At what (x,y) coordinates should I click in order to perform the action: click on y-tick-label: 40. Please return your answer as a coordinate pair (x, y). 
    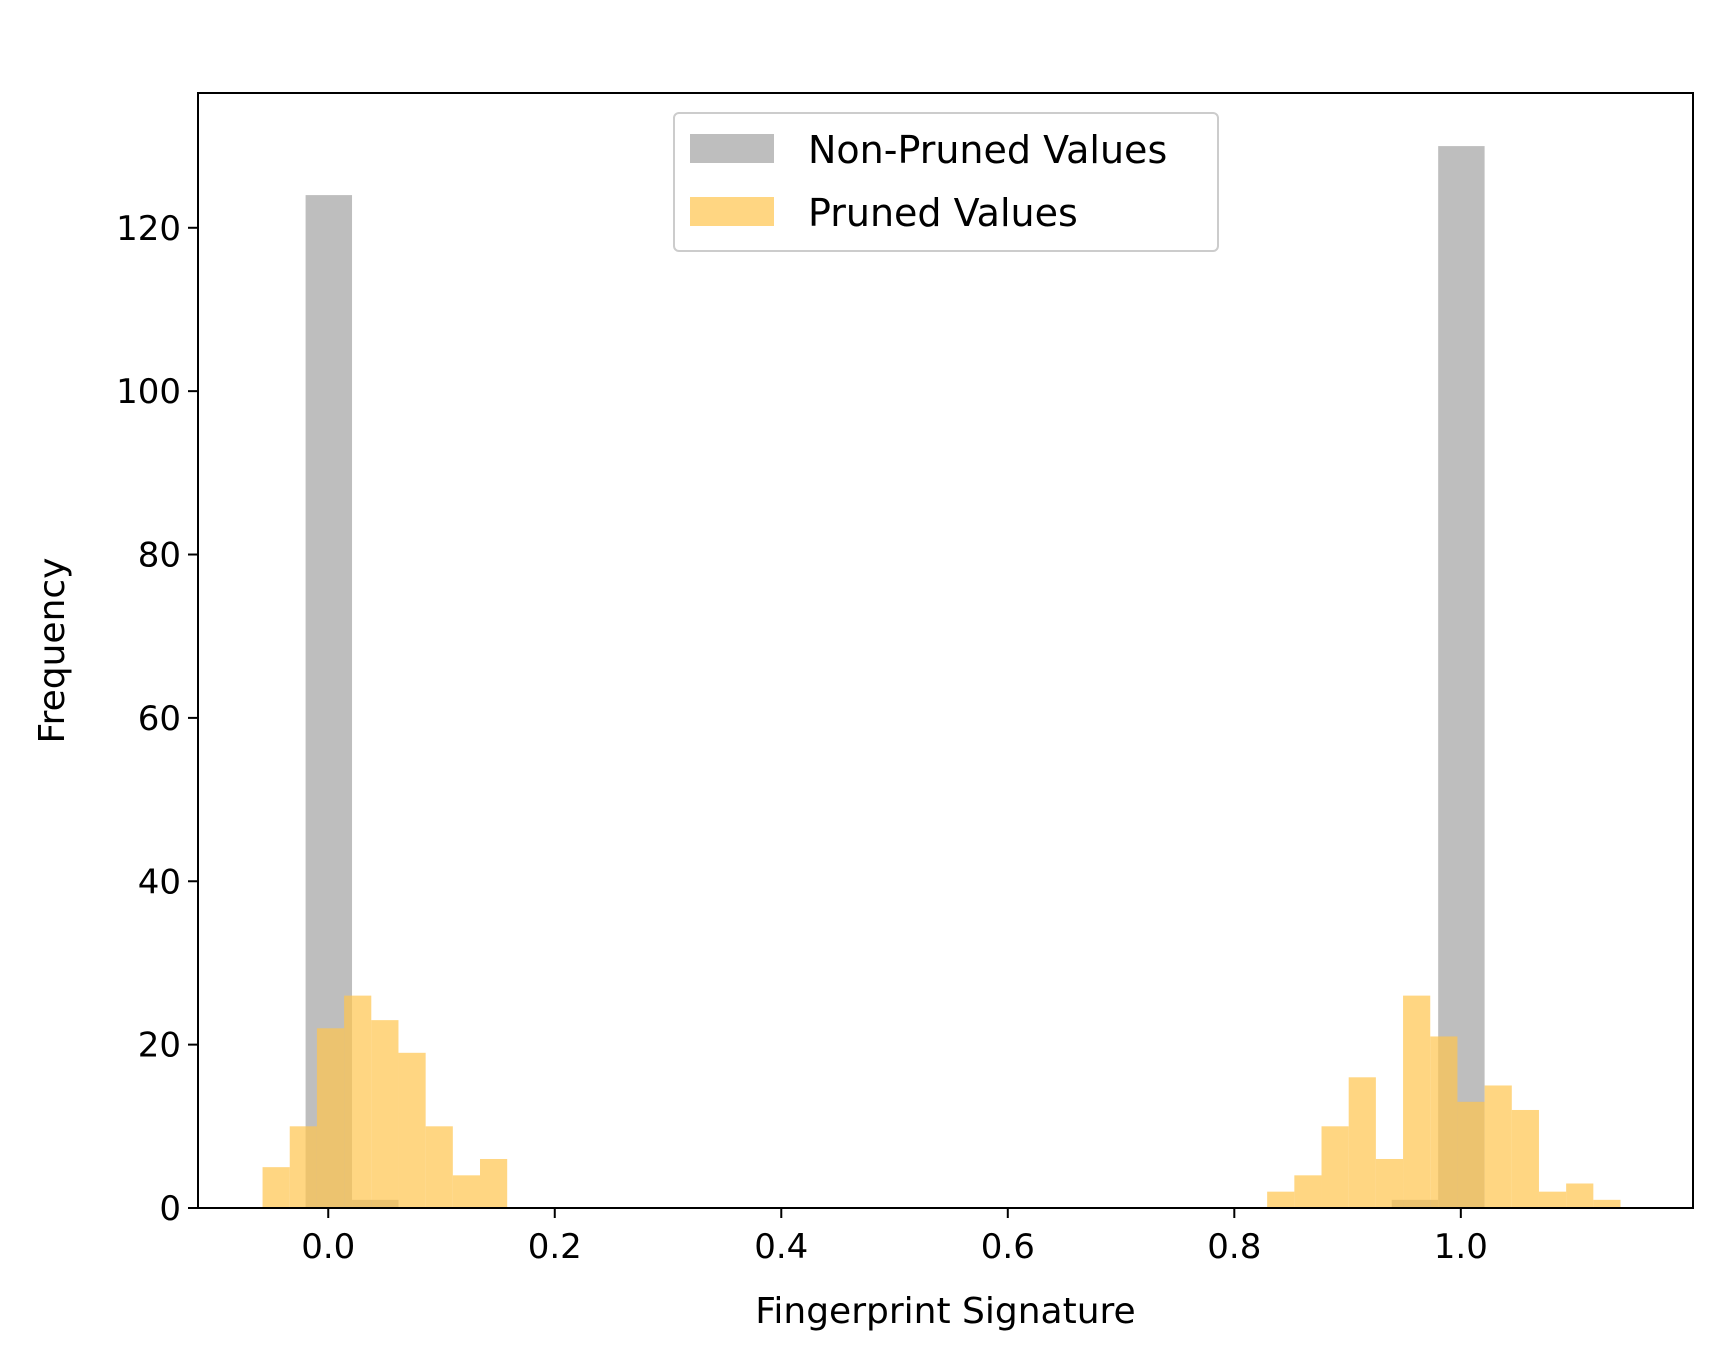
    Looking at the image, I should click on (159, 882).